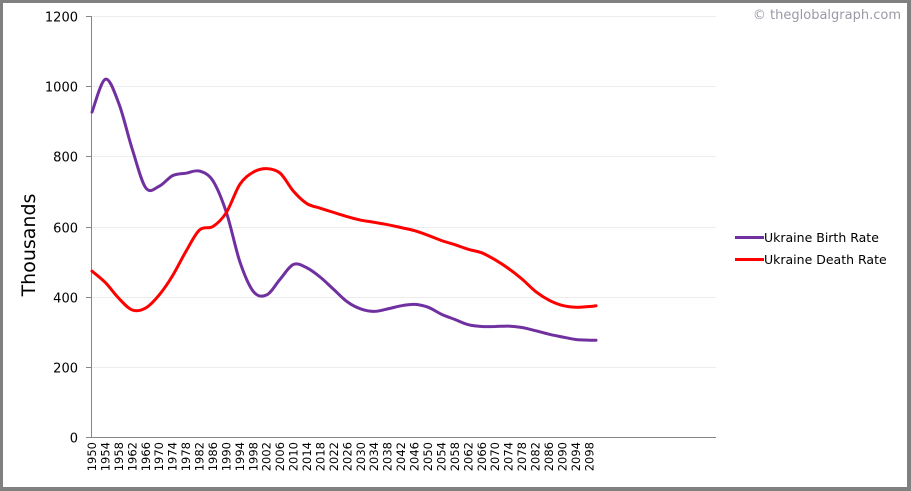  What do you see at coordinates (522, 456) in the screenshot?
I see `x-tick-label: 2078` at bounding box center [522, 456].